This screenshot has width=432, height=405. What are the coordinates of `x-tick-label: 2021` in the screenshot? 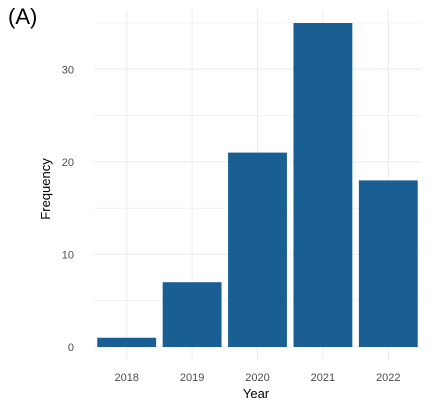 It's located at (323, 378).